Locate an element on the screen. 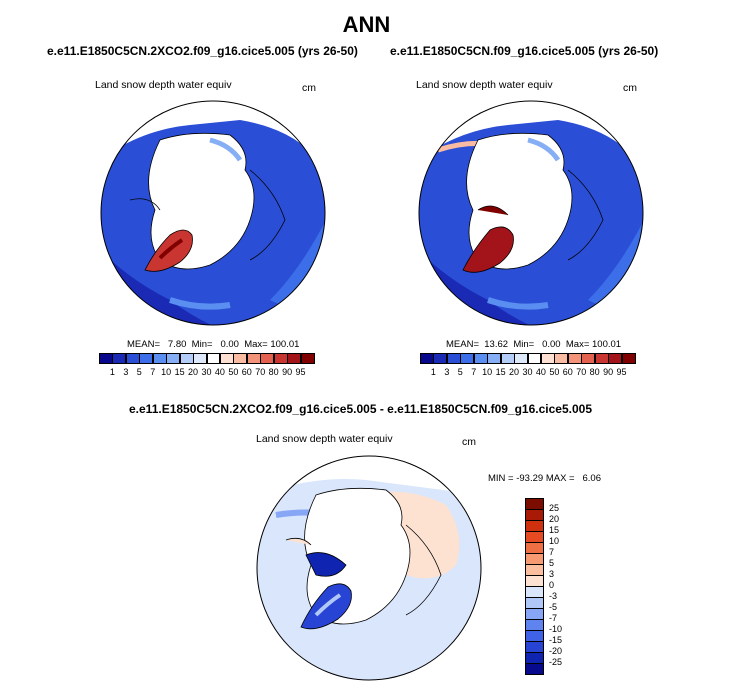 This screenshot has width=733, height=686. left-colorbar is located at coordinates (207, 358).